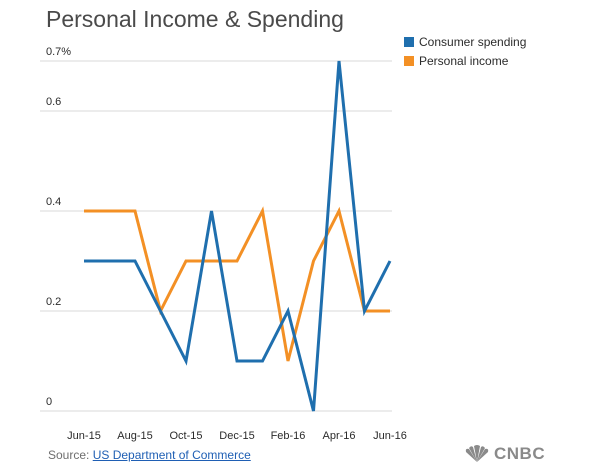 This screenshot has width=600, height=469. I want to click on legend-label: Consumer spending, so click(472, 42).